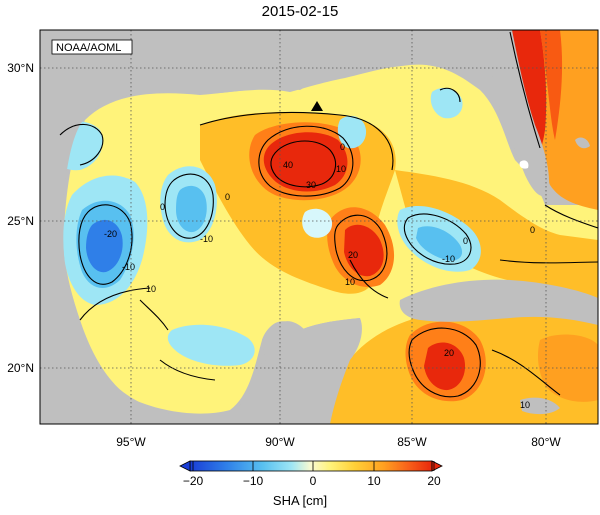 The height and width of the screenshot is (515, 600). Describe the element at coordinates (567, 368) in the screenshot. I see `caribbean-east-warm` at that location.